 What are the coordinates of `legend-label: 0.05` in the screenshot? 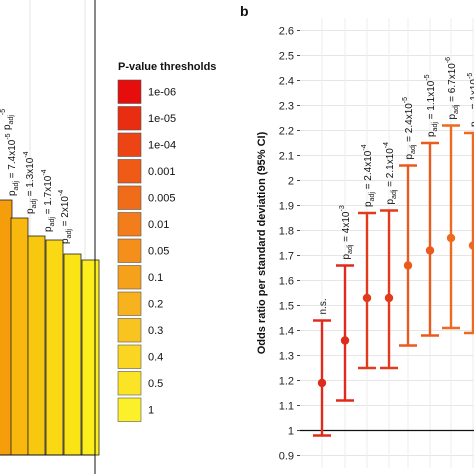 It's located at (158, 251).